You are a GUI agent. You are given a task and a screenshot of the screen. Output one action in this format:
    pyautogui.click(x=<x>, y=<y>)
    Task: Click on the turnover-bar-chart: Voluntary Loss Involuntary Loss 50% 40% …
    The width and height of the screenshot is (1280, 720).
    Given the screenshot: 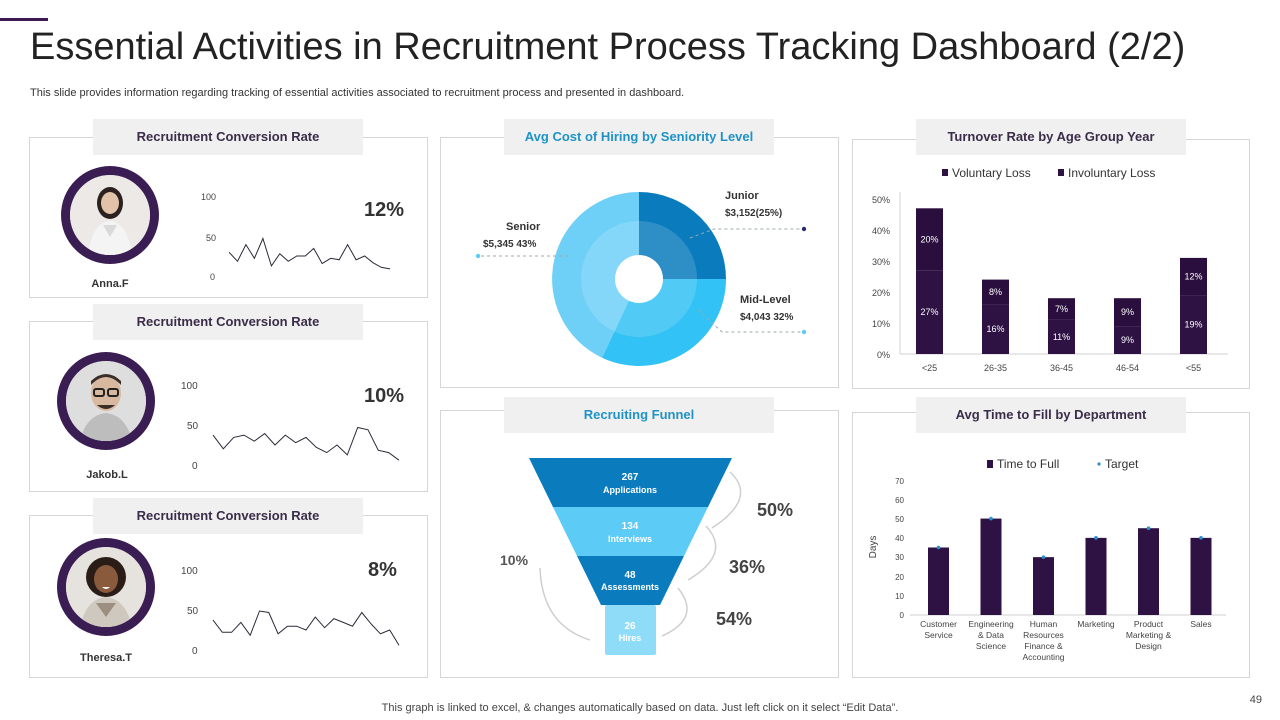 What is the action you would take?
    pyautogui.click(x=1050, y=269)
    